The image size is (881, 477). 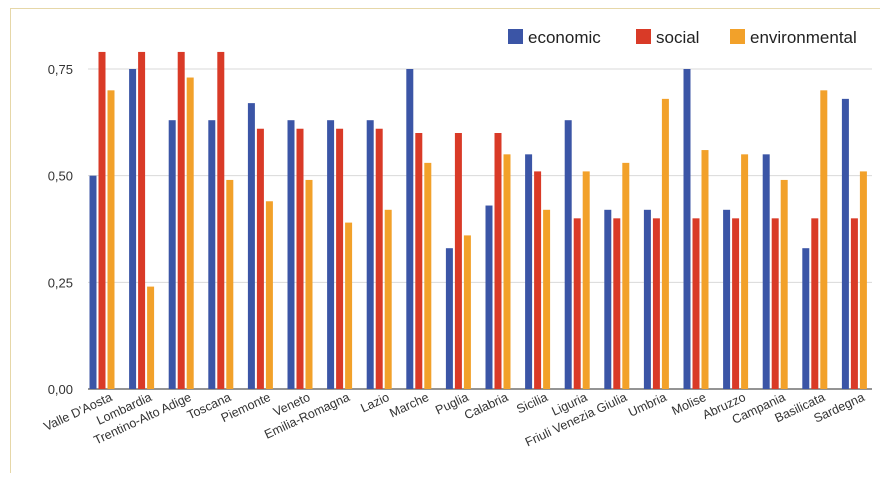 What do you see at coordinates (532, 403) in the screenshot?
I see `x-tick-label: Sicilia` at bounding box center [532, 403].